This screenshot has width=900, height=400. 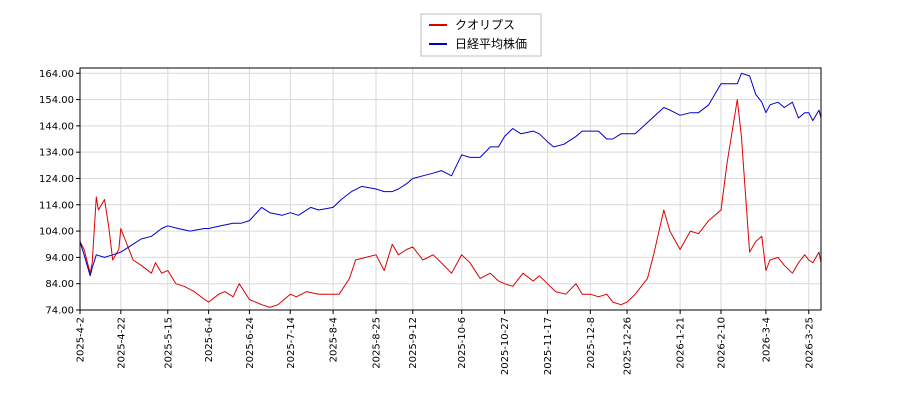 What do you see at coordinates (56, 205) in the screenshot?
I see `y-tick-label: 114.00` at bounding box center [56, 205].